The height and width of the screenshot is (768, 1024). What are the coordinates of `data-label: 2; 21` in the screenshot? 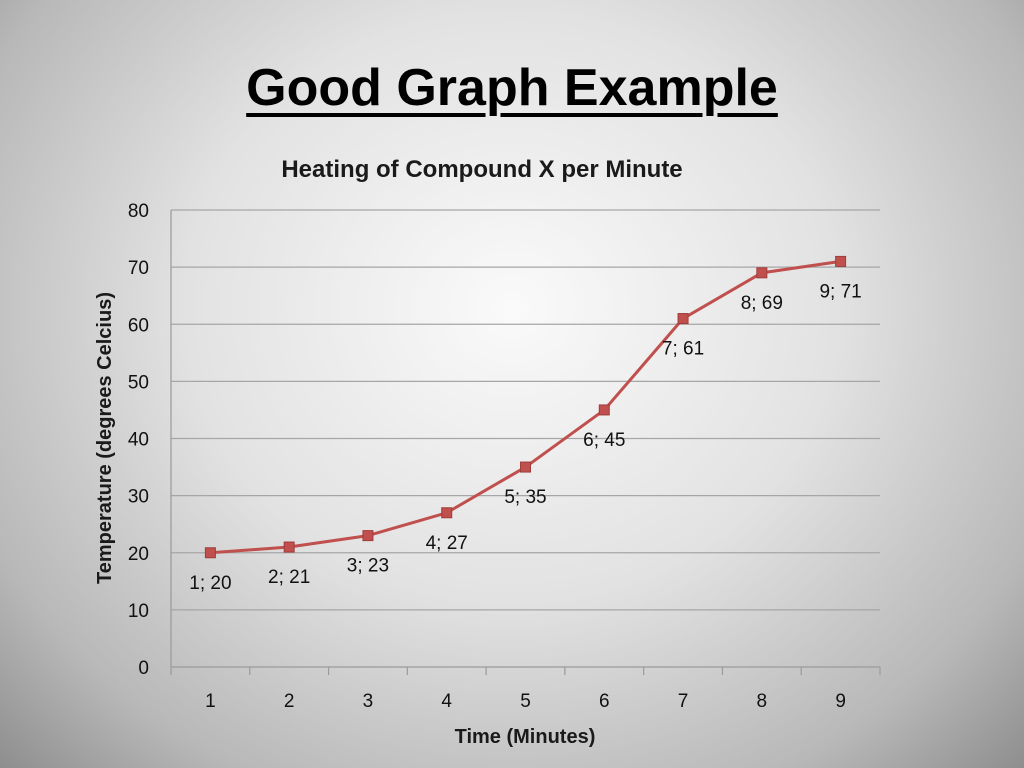 It's located at (289, 577).